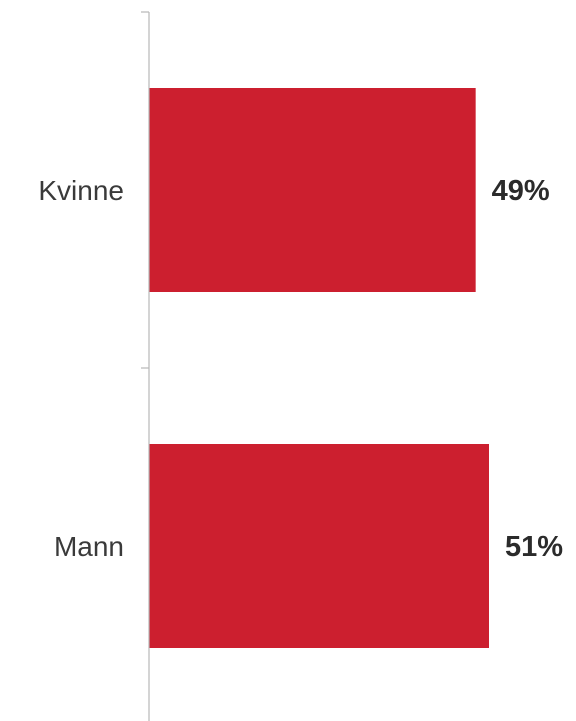 The image size is (576, 721). Describe the element at coordinates (89, 546) in the screenshot. I see `category-label-mann: Mann` at that location.